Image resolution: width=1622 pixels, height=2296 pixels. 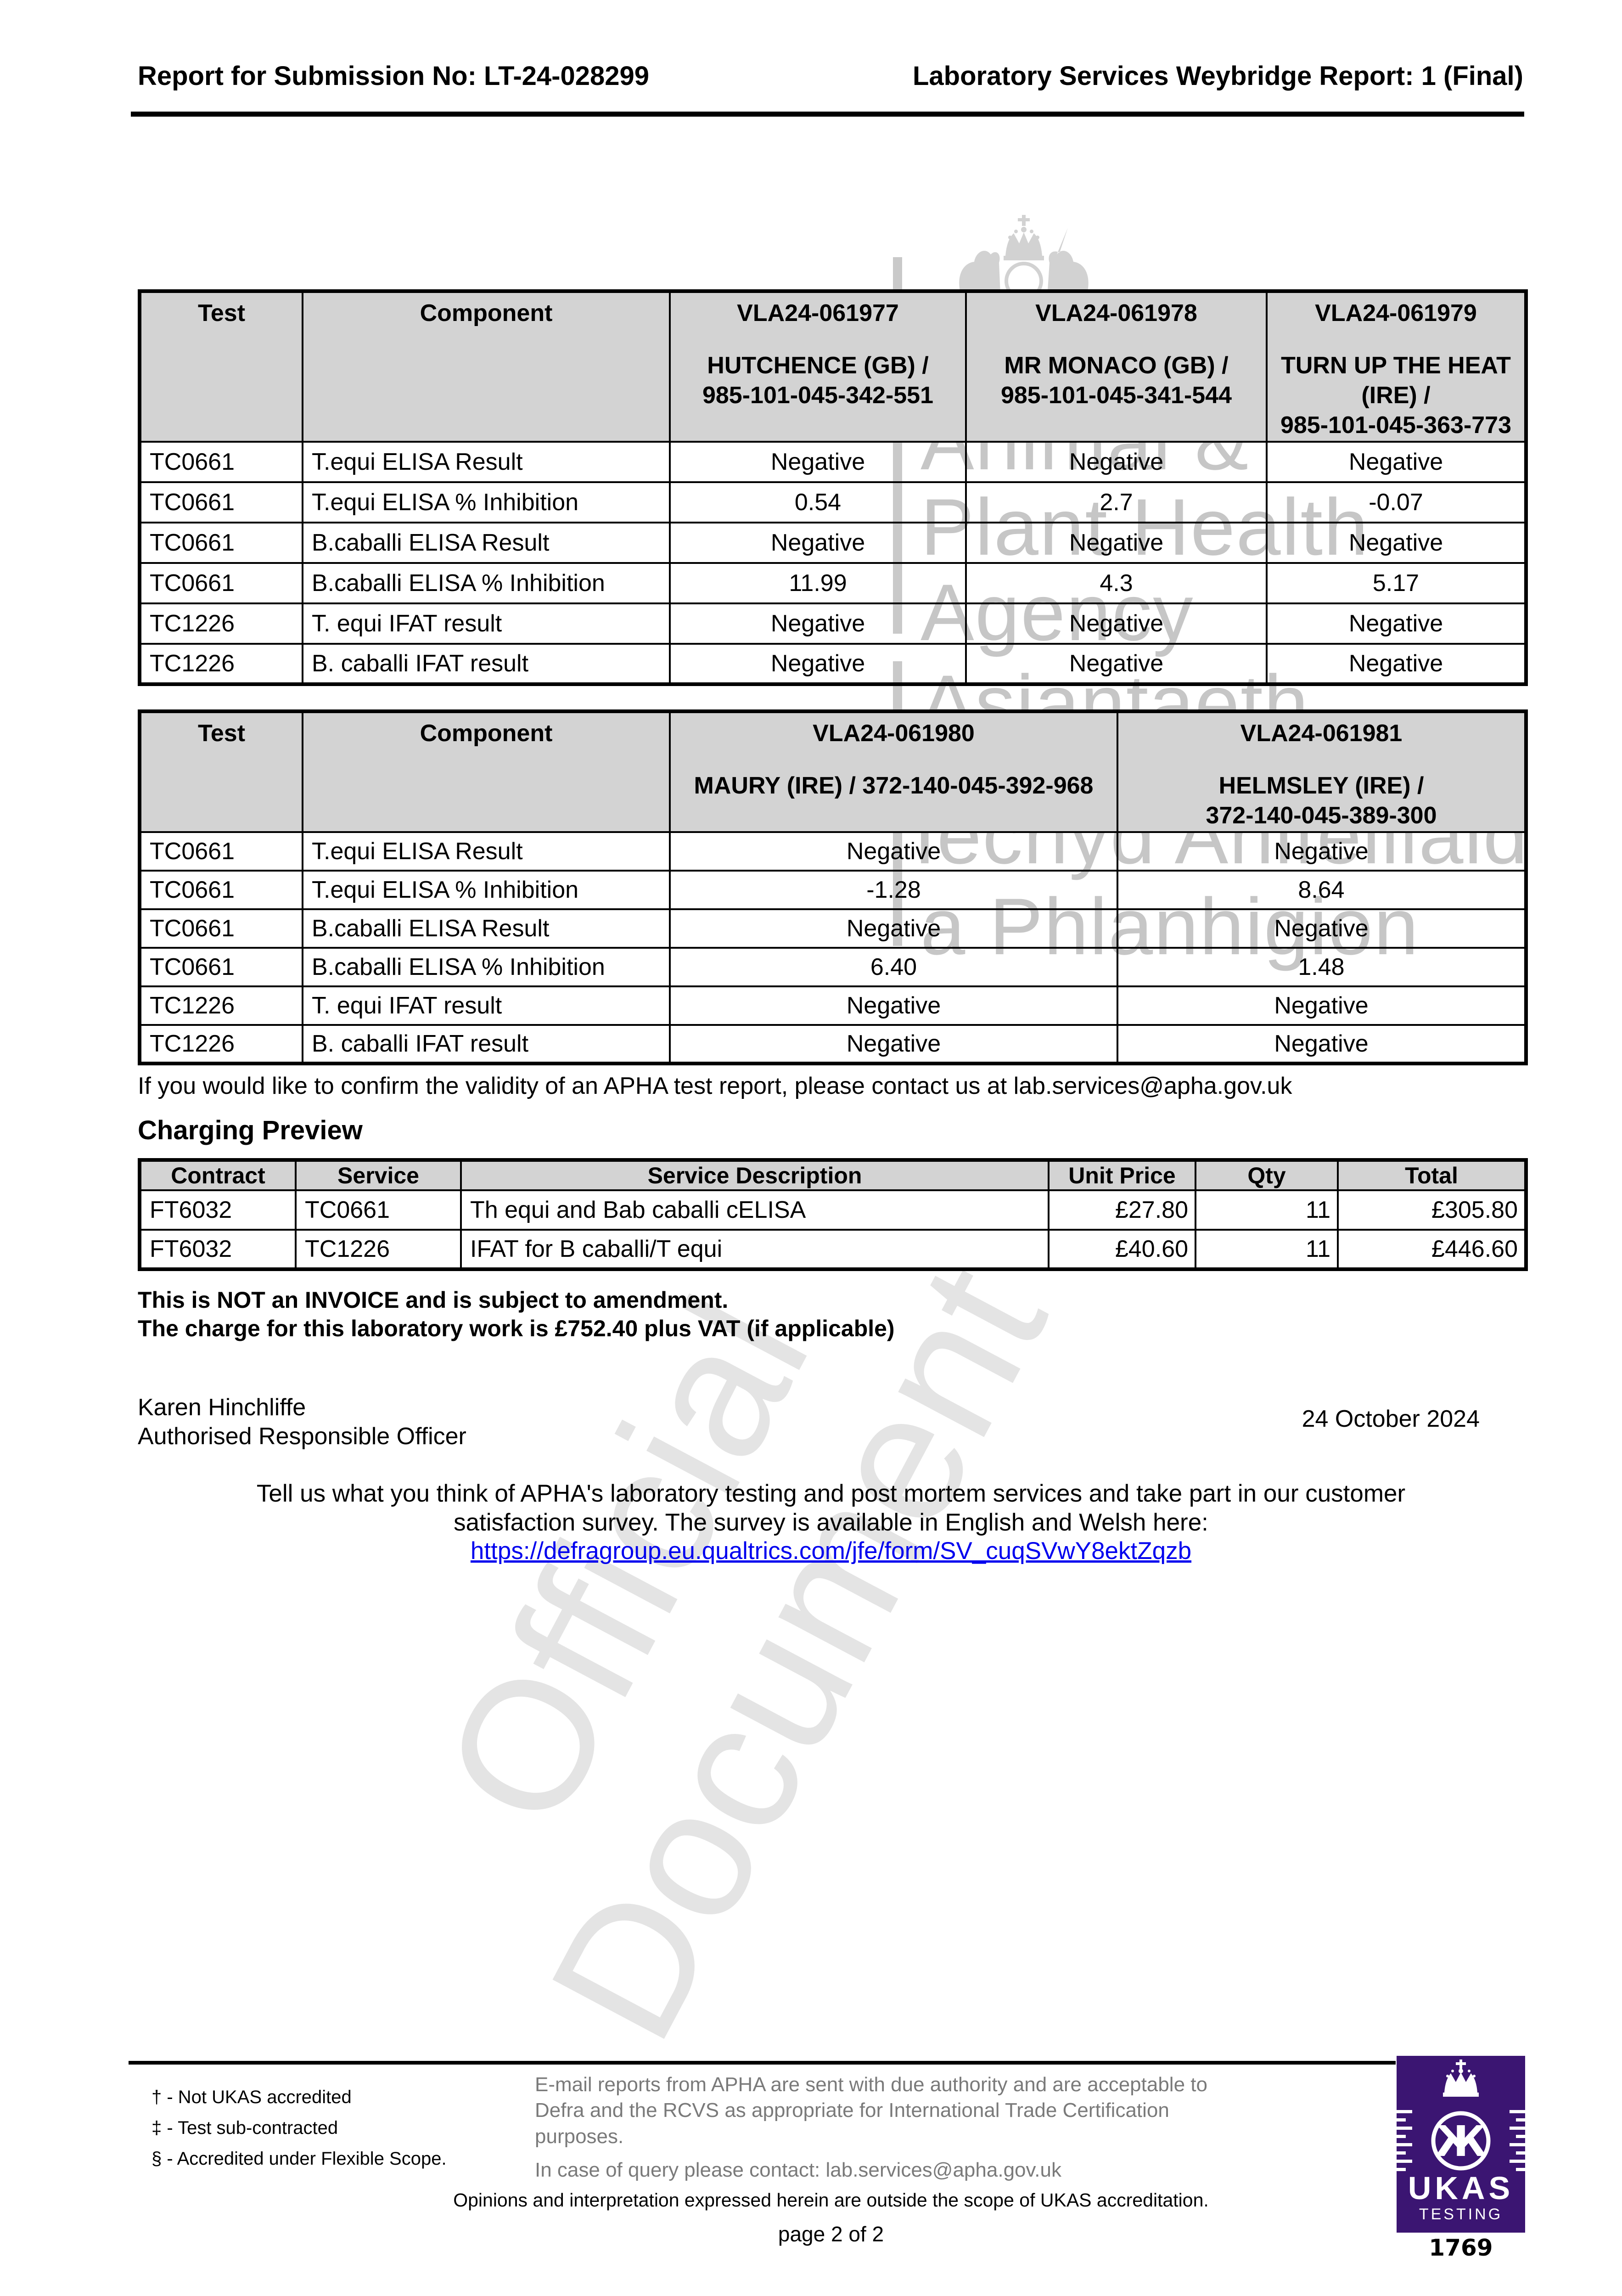 I want to click on service-description: Th equi and Bab caballi cELISA, so click(x=755, y=1210).